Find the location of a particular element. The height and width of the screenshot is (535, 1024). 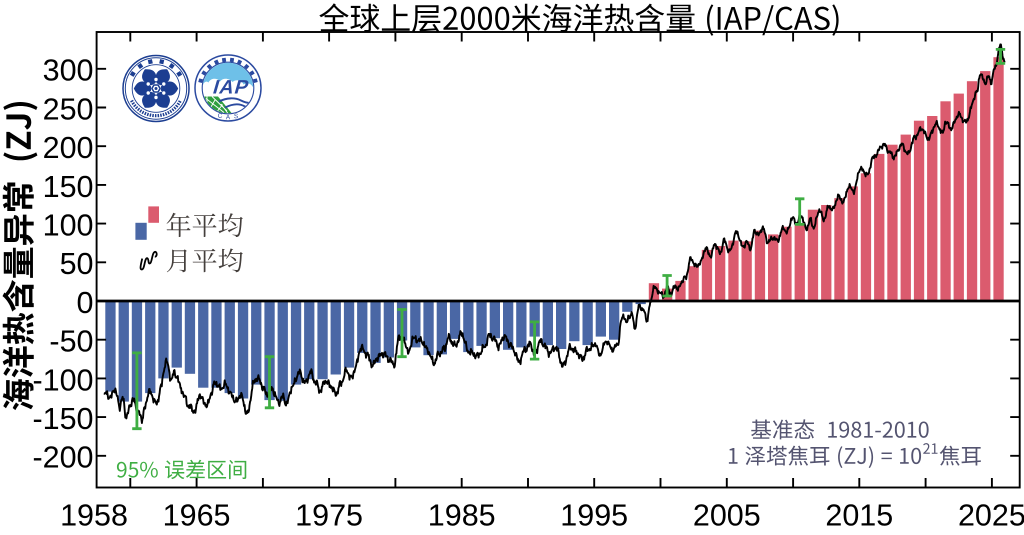

svg-text: 2025 is located at coordinates (991, 515).